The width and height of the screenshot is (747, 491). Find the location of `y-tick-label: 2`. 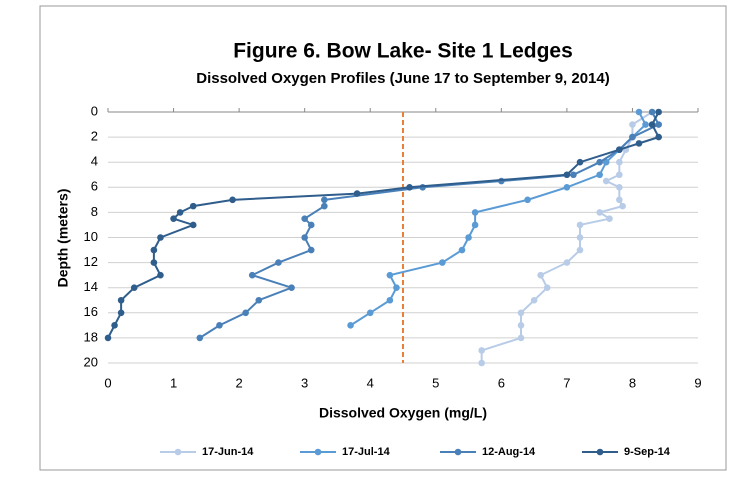

y-tick-label: 2 is located at coordinates (94, 136).